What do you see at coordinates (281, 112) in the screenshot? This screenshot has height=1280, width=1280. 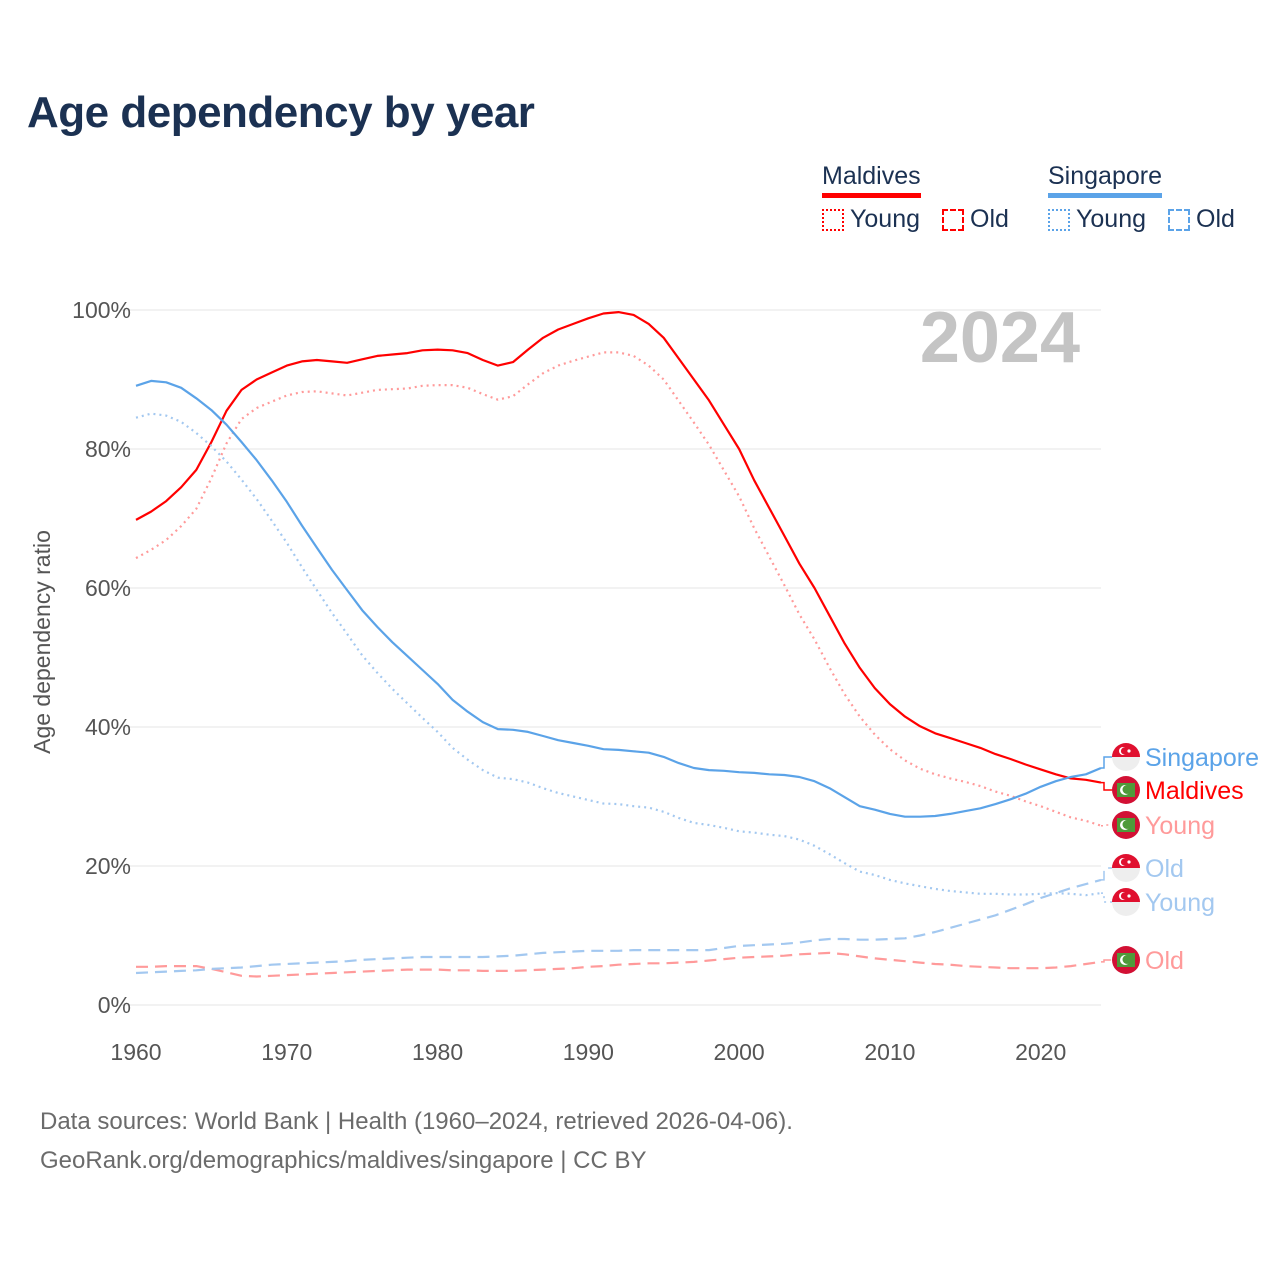 I see `chart-title: Age dependency by year` at bounding box center [281, 112].